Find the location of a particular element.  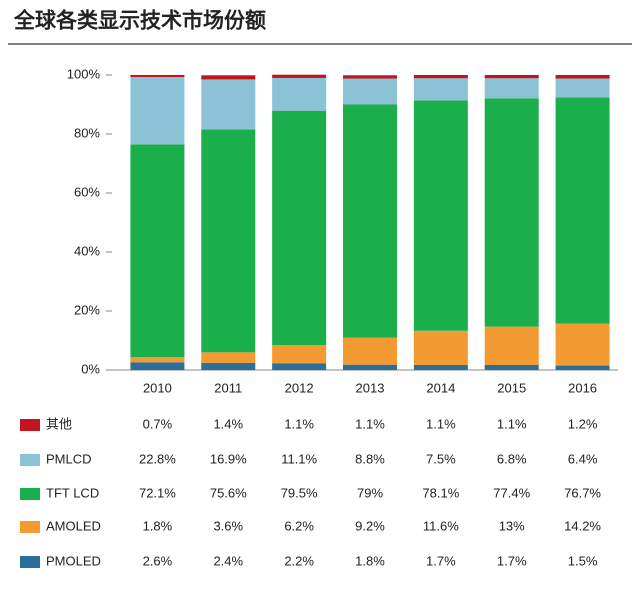

x-tick-label: 2011 is located at coordinates (228, 387).